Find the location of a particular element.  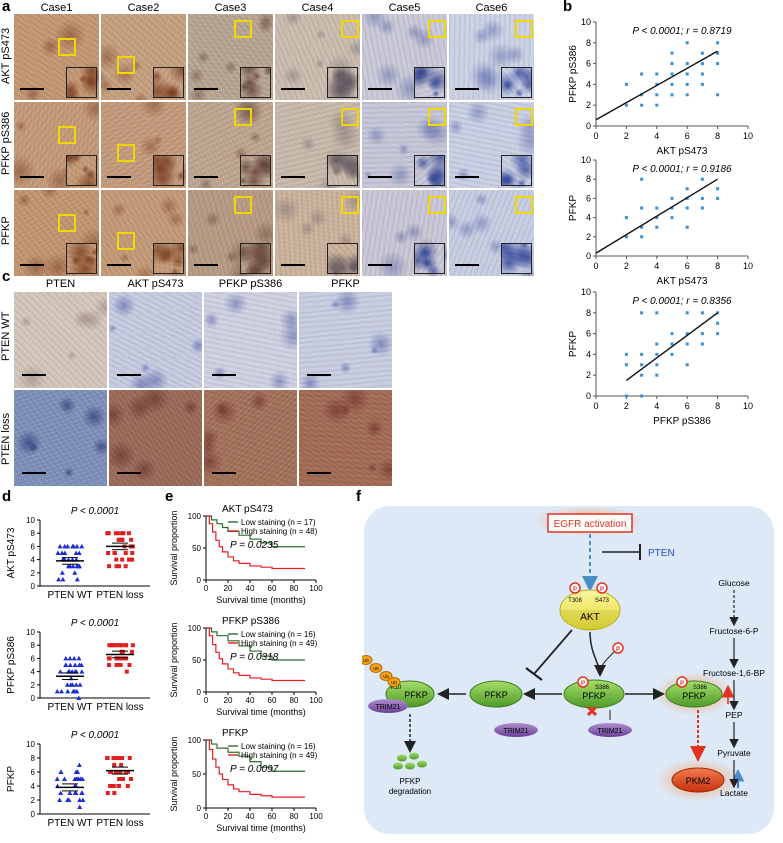

t308-label: T308 is located at coordinates (575, 601).